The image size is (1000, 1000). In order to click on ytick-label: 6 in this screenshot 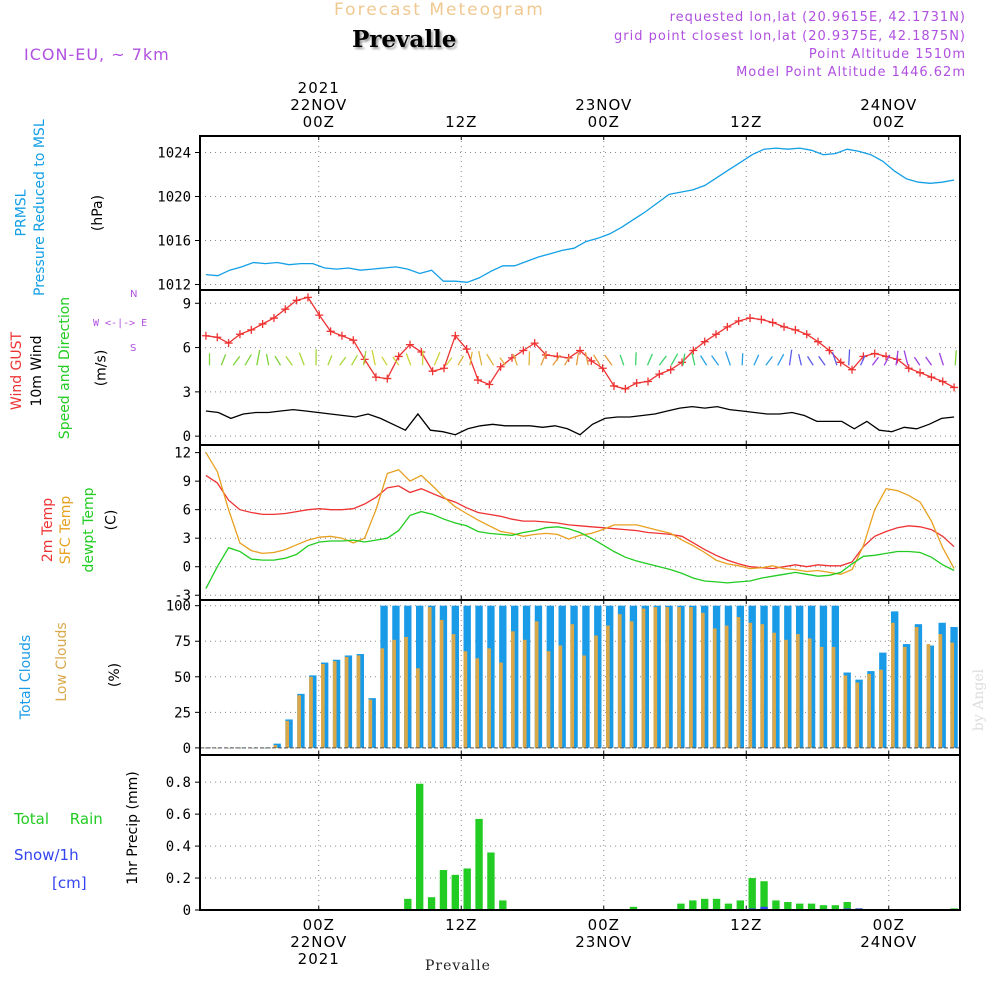, I will do `click(187, 349)`.